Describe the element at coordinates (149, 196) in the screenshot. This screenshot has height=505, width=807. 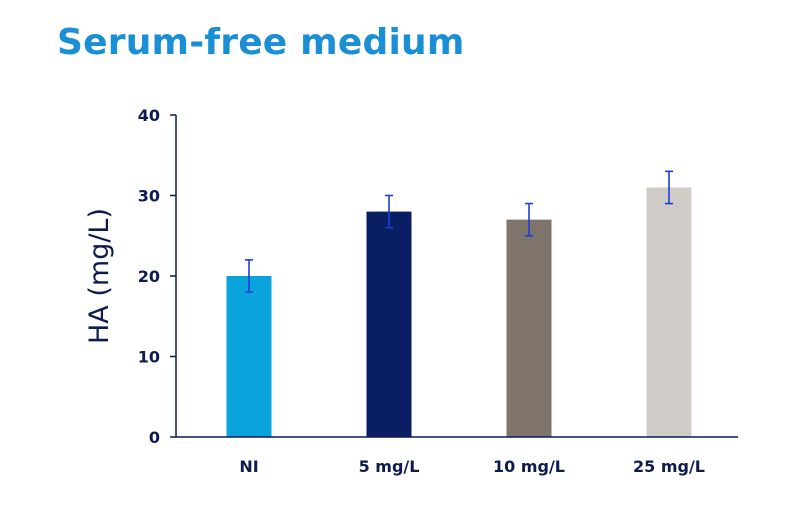
I see `y-tick-label: 30` at that location.